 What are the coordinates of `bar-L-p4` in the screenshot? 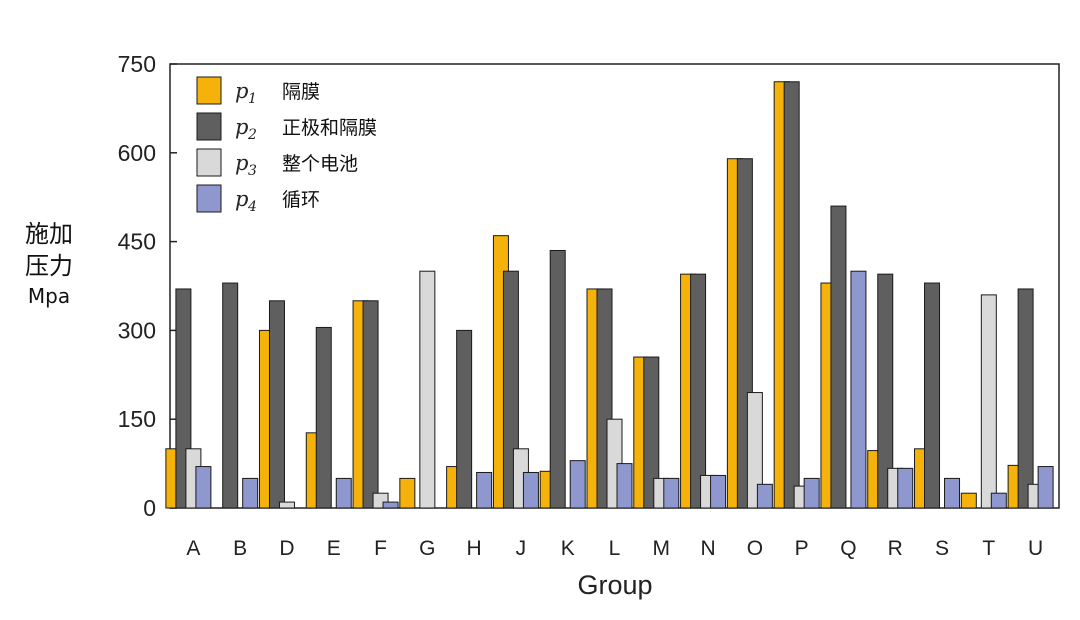 It's located at (624, 486).